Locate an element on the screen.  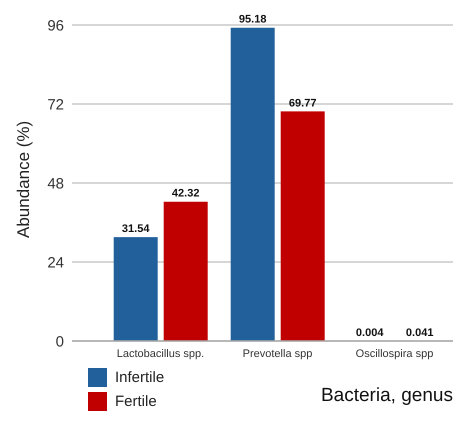
legend-label: Fertile is located at coordinates (136, 401).